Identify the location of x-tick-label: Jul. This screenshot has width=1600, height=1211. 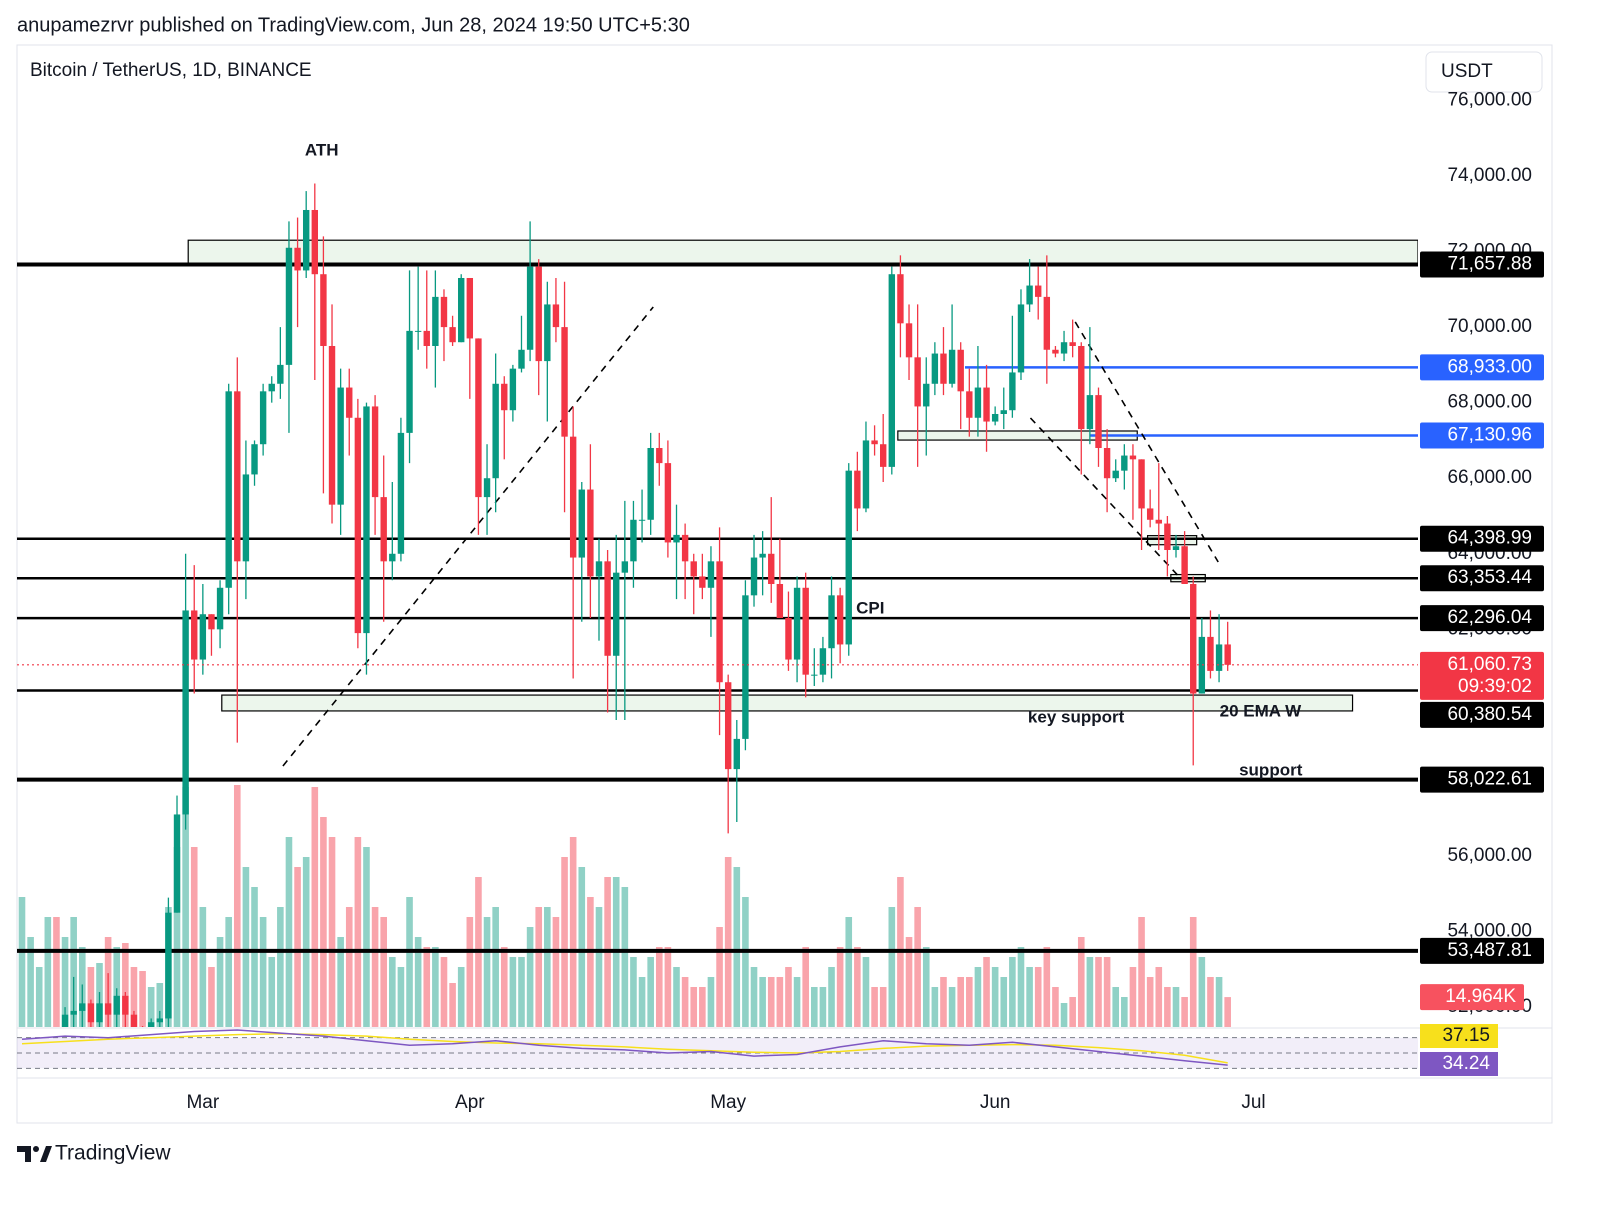
(1253, 1102).